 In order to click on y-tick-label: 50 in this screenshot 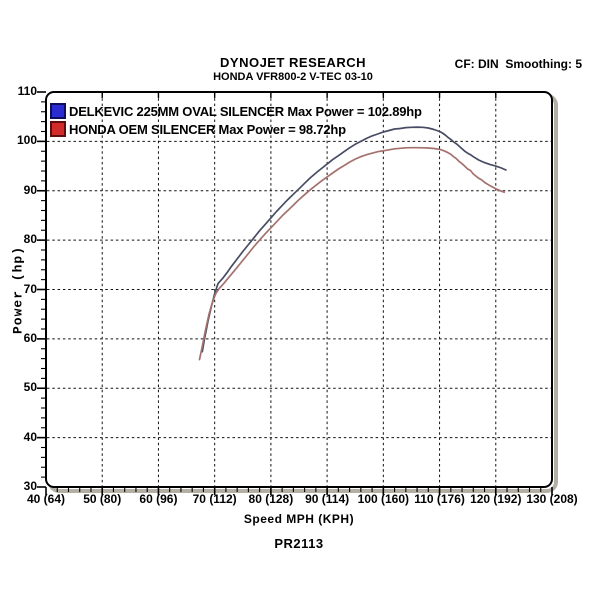, I will do `click(30, 387)`.